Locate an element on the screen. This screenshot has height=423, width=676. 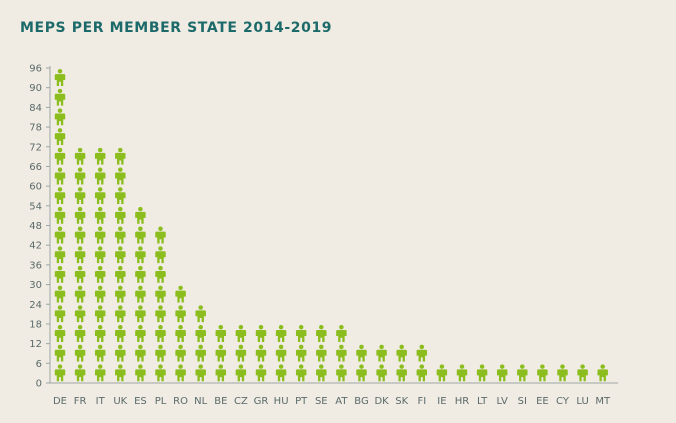
bar-pl is located at coordinates (160, 299).